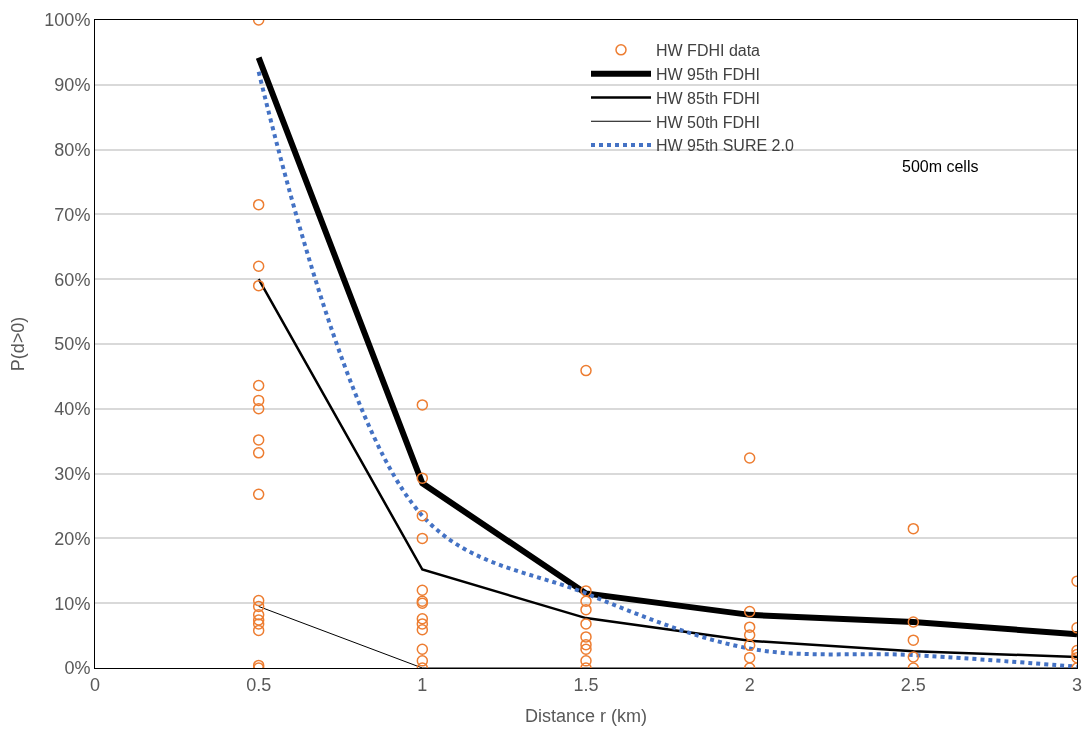 The width and height of the screenshot is (1092, 738). I want to click on x-tick-label: 3, so click(1077, 684).